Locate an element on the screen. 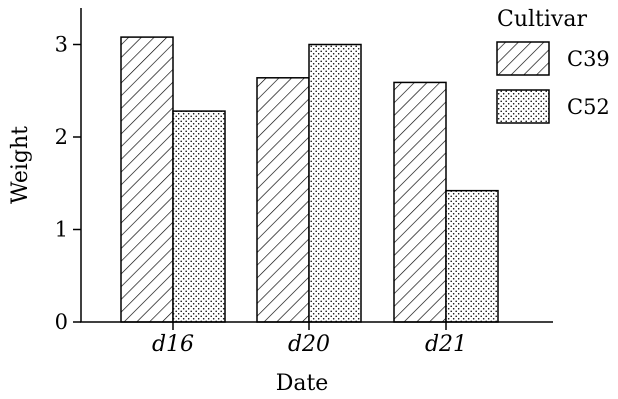  bar-c52-d16 is located at coordinates (199, 216).